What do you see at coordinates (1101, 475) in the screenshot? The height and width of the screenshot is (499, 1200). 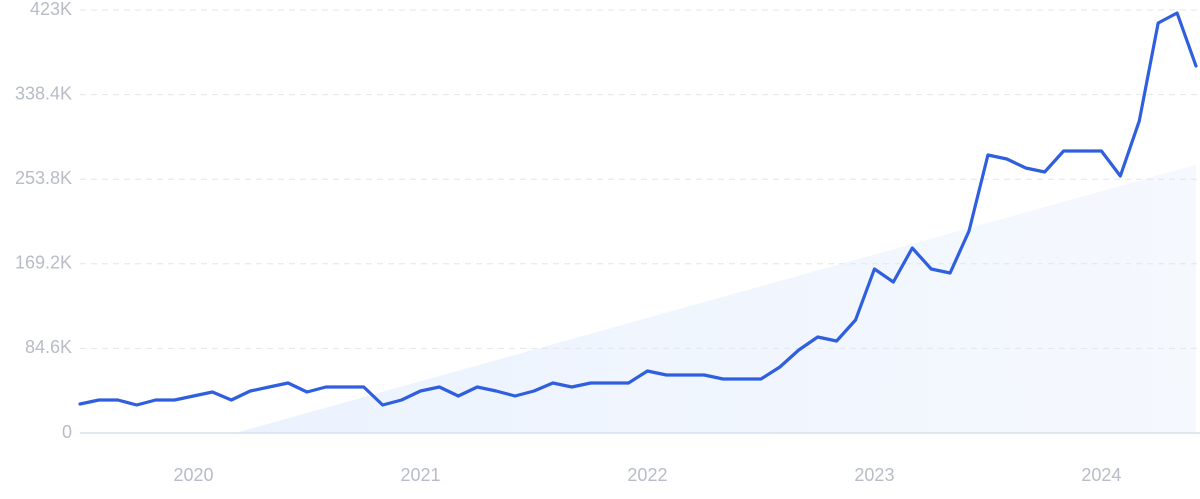 I see `x-tick-label: 2024` at bounding box center [1101, 475].